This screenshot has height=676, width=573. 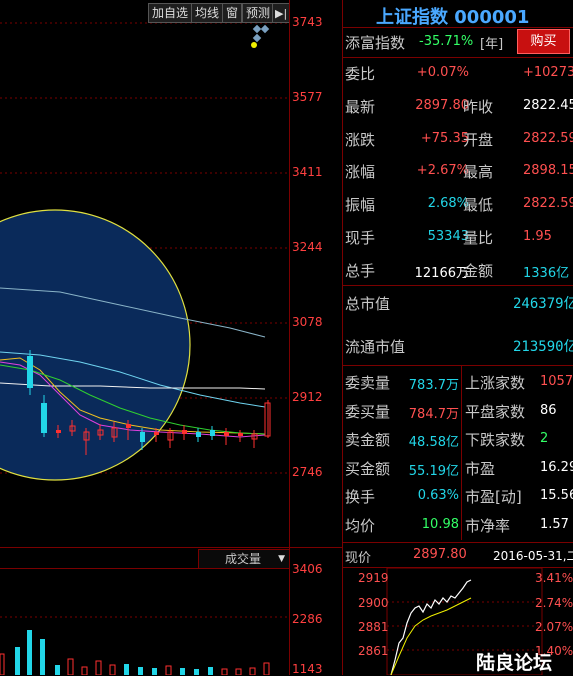 I want to click on quote-label: 最低, so click(x=478, y=205).